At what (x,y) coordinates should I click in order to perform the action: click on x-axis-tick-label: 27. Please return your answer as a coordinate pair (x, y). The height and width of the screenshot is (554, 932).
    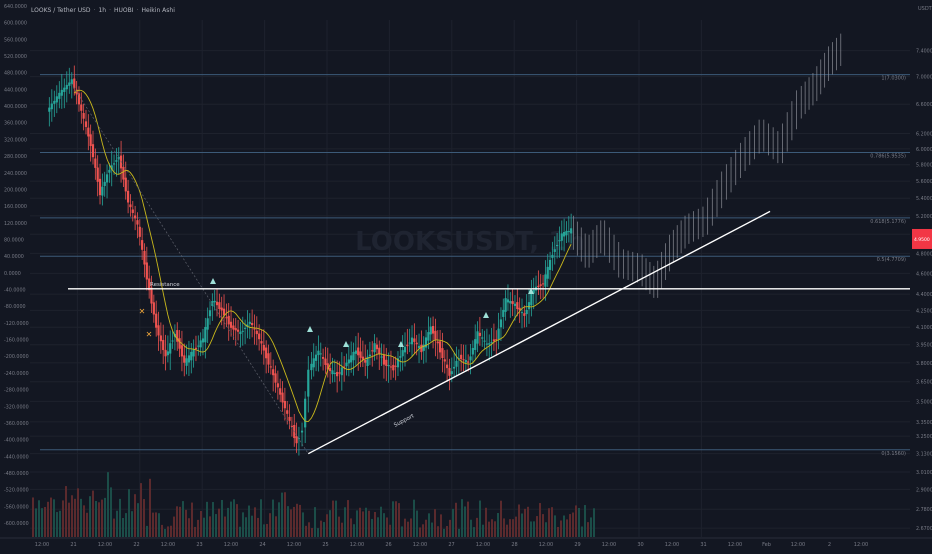
    Looking at the image, I should click on (451, 545).